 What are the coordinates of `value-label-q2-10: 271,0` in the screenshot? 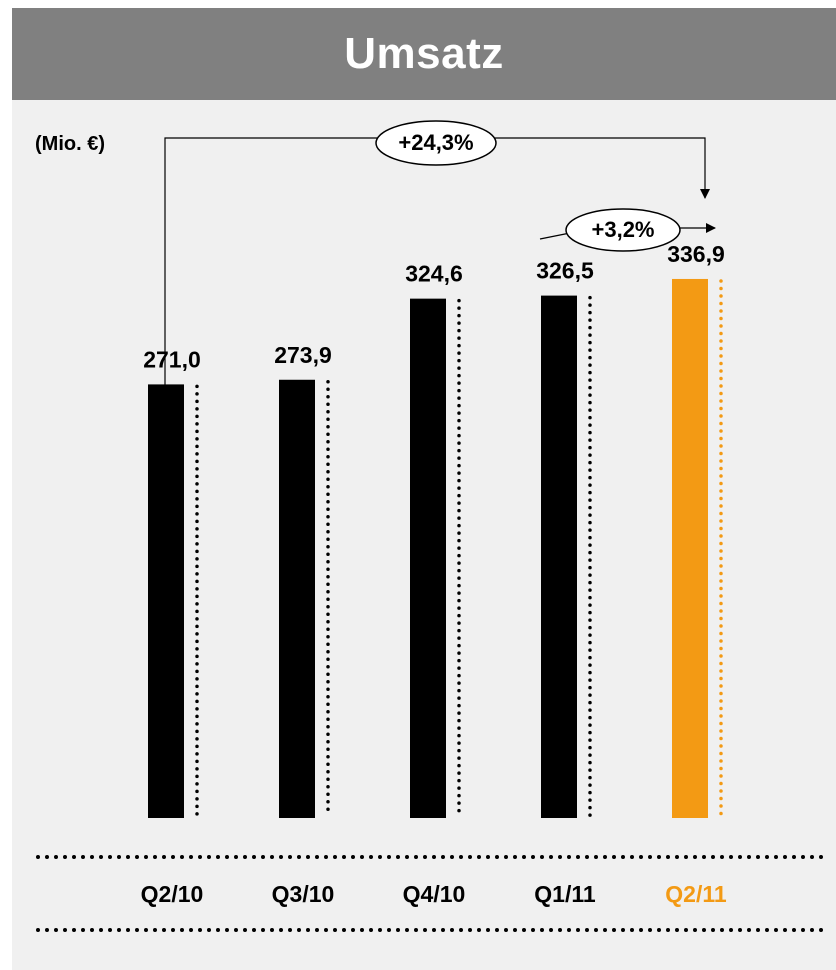 It's located at (172, 359).